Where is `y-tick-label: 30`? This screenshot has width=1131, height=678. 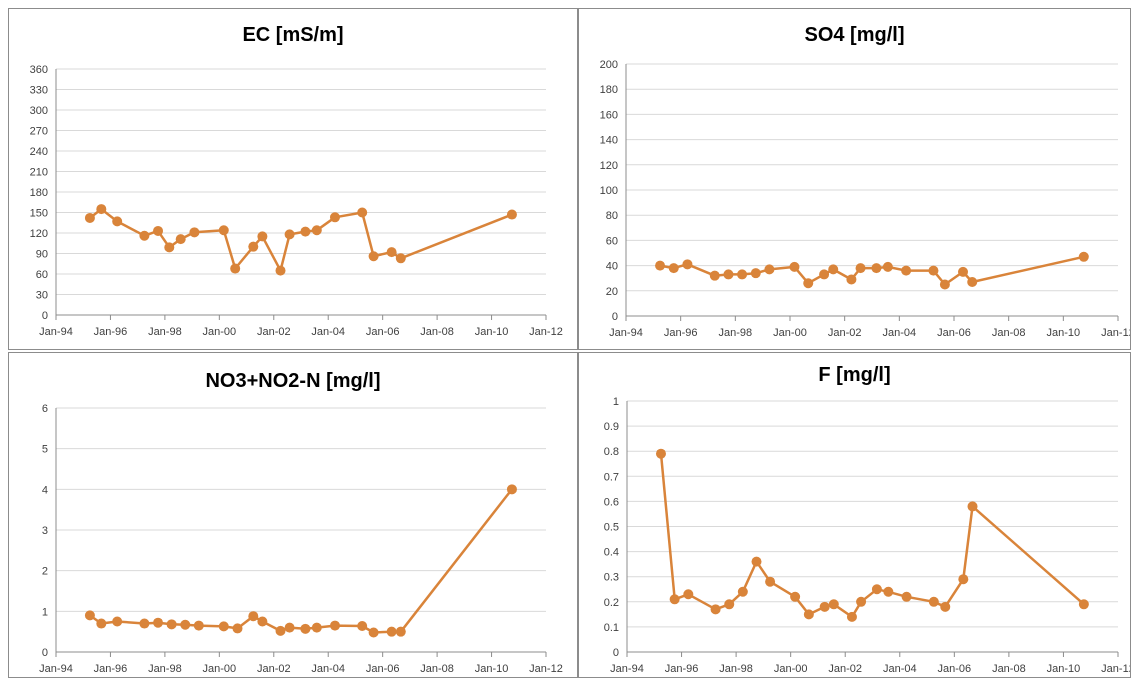
y-tick-label: 30 is located at coordinates (42, 296).